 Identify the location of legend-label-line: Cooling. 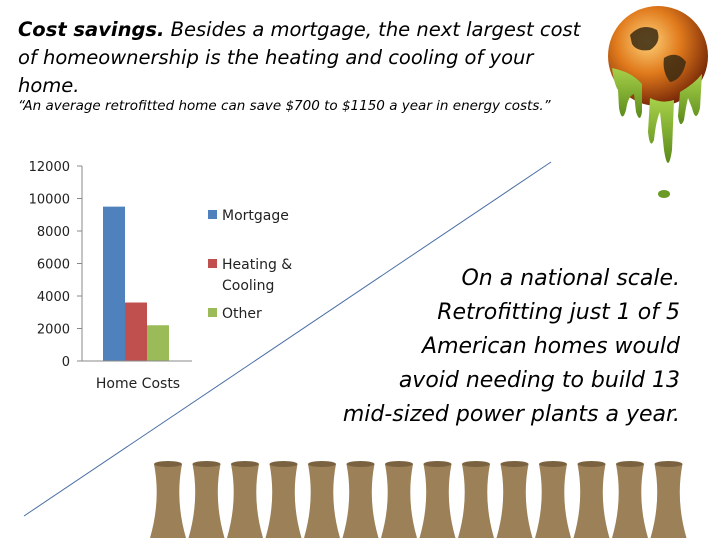
(248, 286).